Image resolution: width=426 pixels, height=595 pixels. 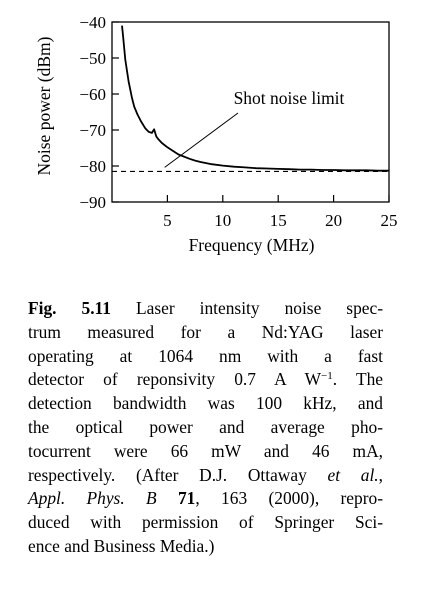 I want to click on x-axis-label: Frequency (MHz), so click(x=252, y=245).